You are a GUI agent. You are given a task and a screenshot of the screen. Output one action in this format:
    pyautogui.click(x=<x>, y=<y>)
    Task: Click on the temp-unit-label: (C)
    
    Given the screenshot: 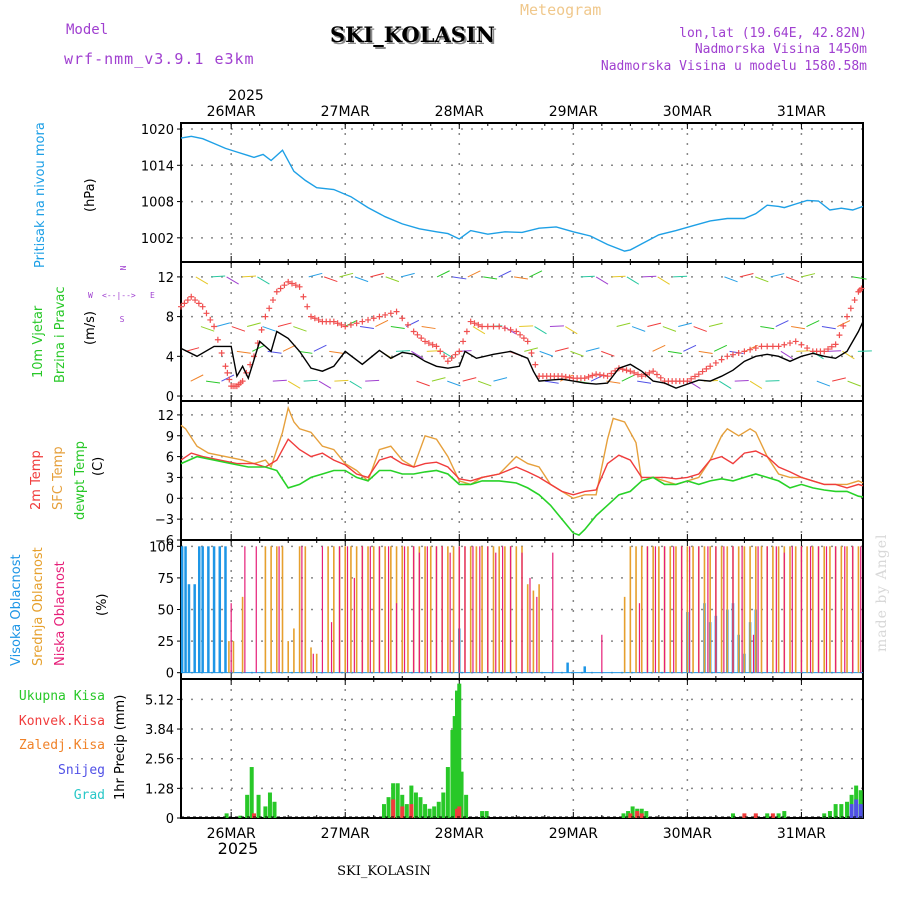 What is the action you would take?
    pyautogui.click(x=98, y=466)
    